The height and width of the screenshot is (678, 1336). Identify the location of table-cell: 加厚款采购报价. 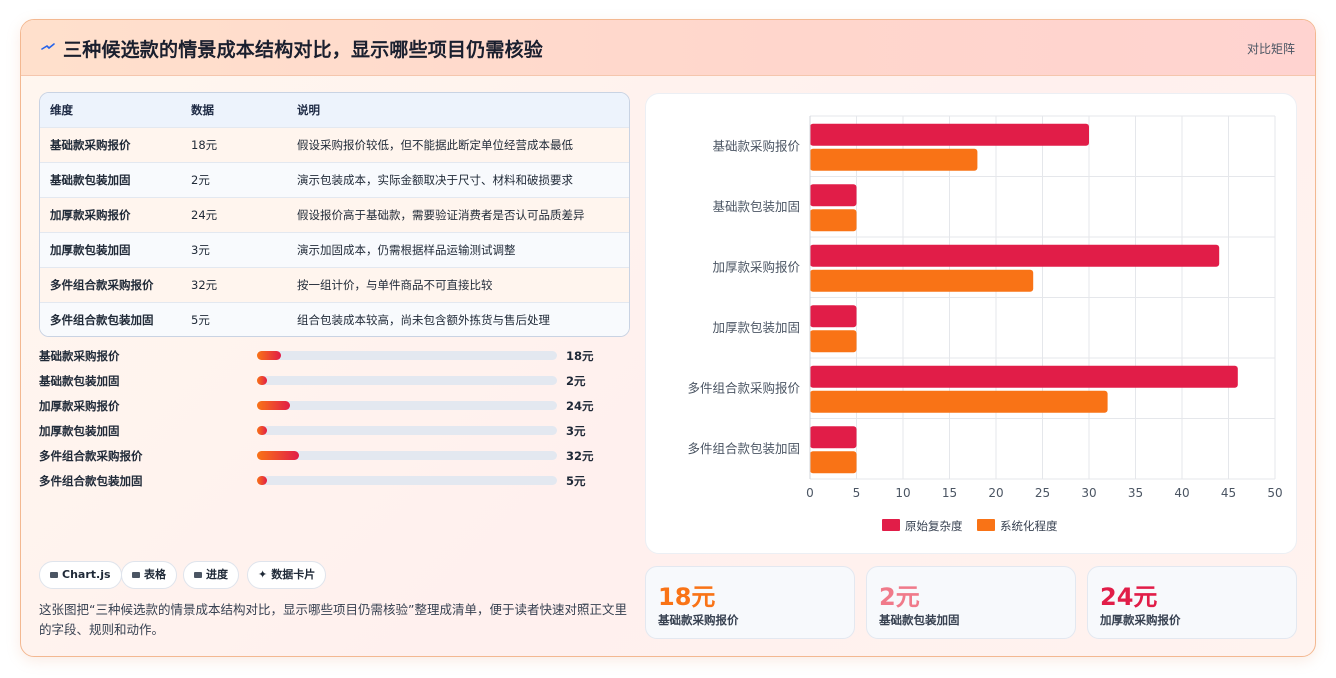
(90, 215).